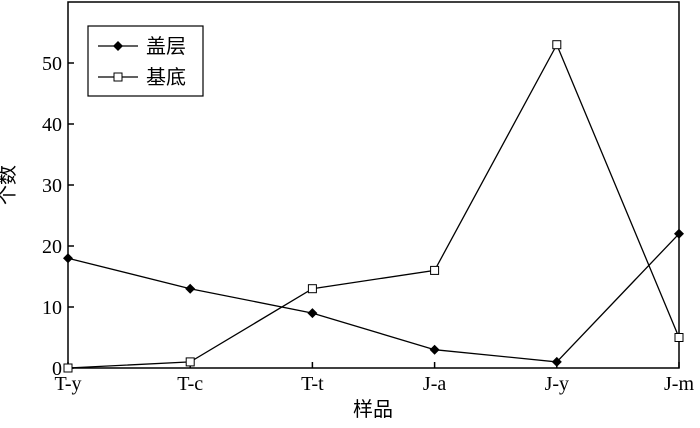  What do you see at coordinates (190, 384) in the screenshot?
I see `x-tick-label: T-c` at bounding box center [190, 384].